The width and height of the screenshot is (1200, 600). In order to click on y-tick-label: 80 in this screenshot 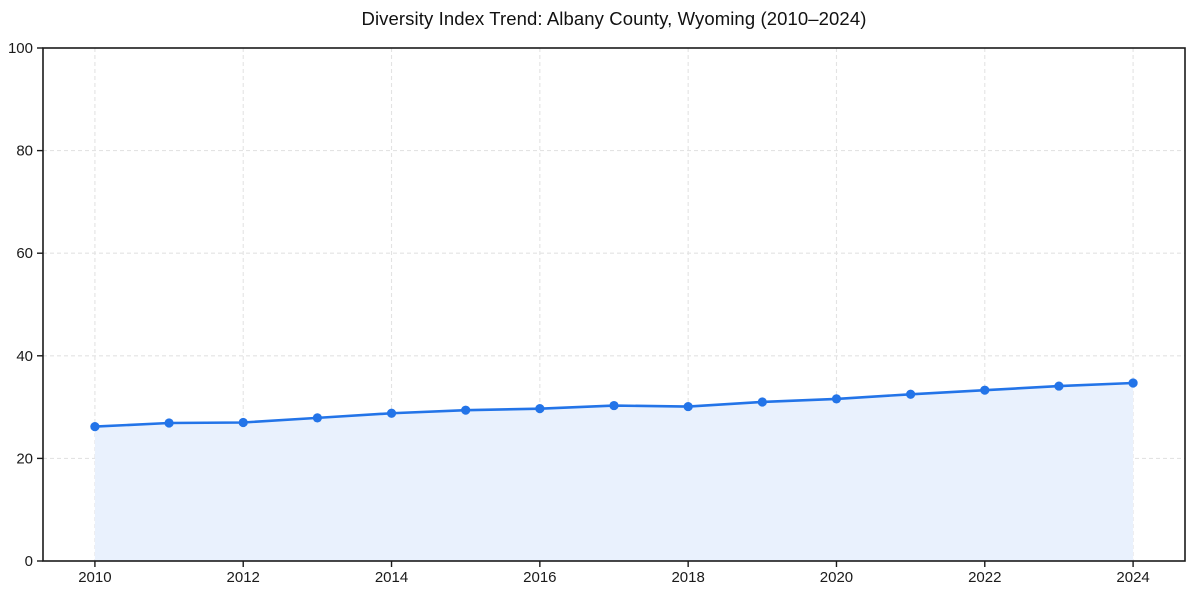, I will do `click(24, 151)`.